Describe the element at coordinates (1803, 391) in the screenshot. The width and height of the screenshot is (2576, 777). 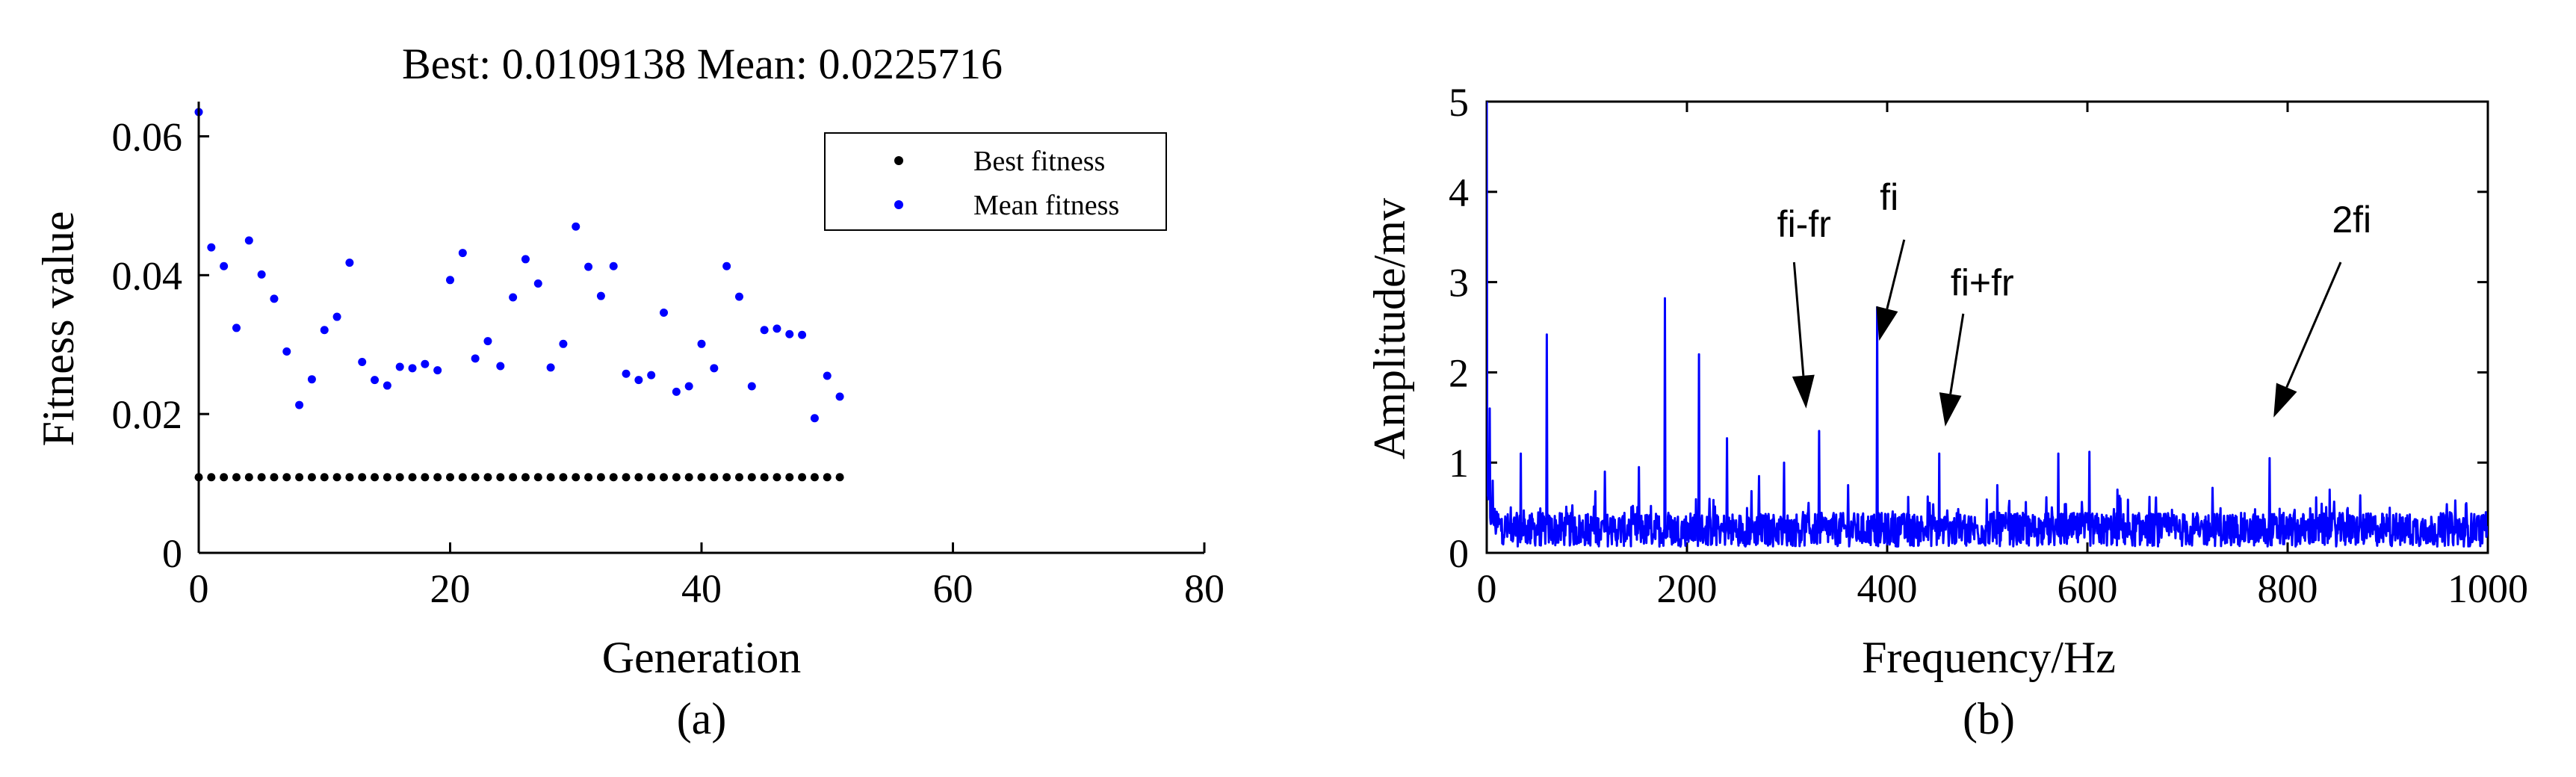
I see `annotation-arrow-head` at that location.